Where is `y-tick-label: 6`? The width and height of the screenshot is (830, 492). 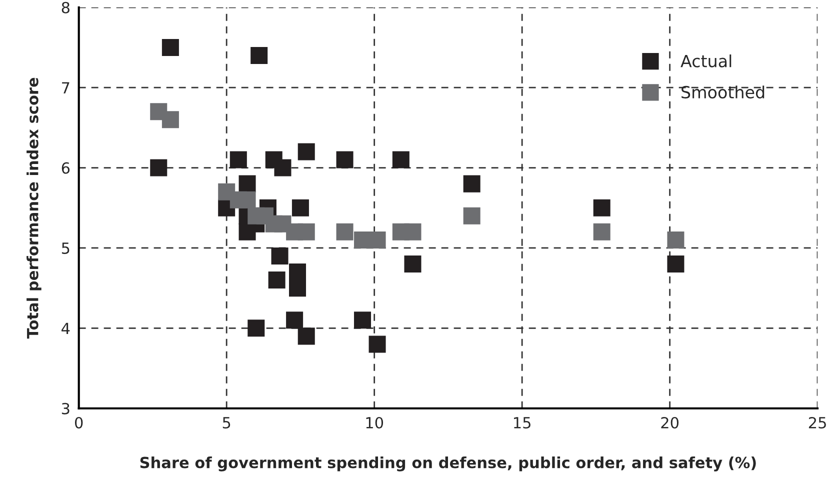 y-tick-label: 6 is located at coordinates (66, 168).